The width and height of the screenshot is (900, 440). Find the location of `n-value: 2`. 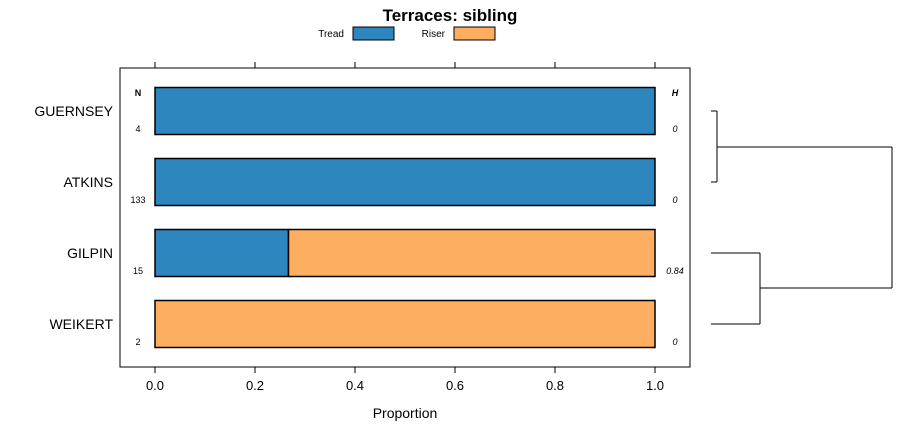

n-value: 2 is located at coordinates (137, 342).